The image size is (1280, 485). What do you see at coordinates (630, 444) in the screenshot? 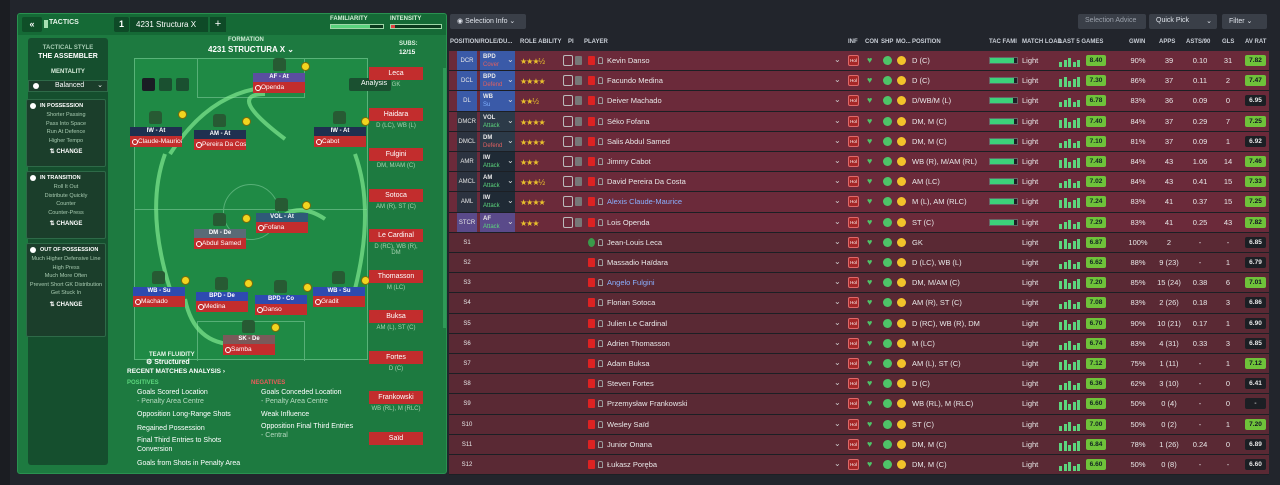
I see `player-name: Junior Onana` at bounding box center [630, 444].